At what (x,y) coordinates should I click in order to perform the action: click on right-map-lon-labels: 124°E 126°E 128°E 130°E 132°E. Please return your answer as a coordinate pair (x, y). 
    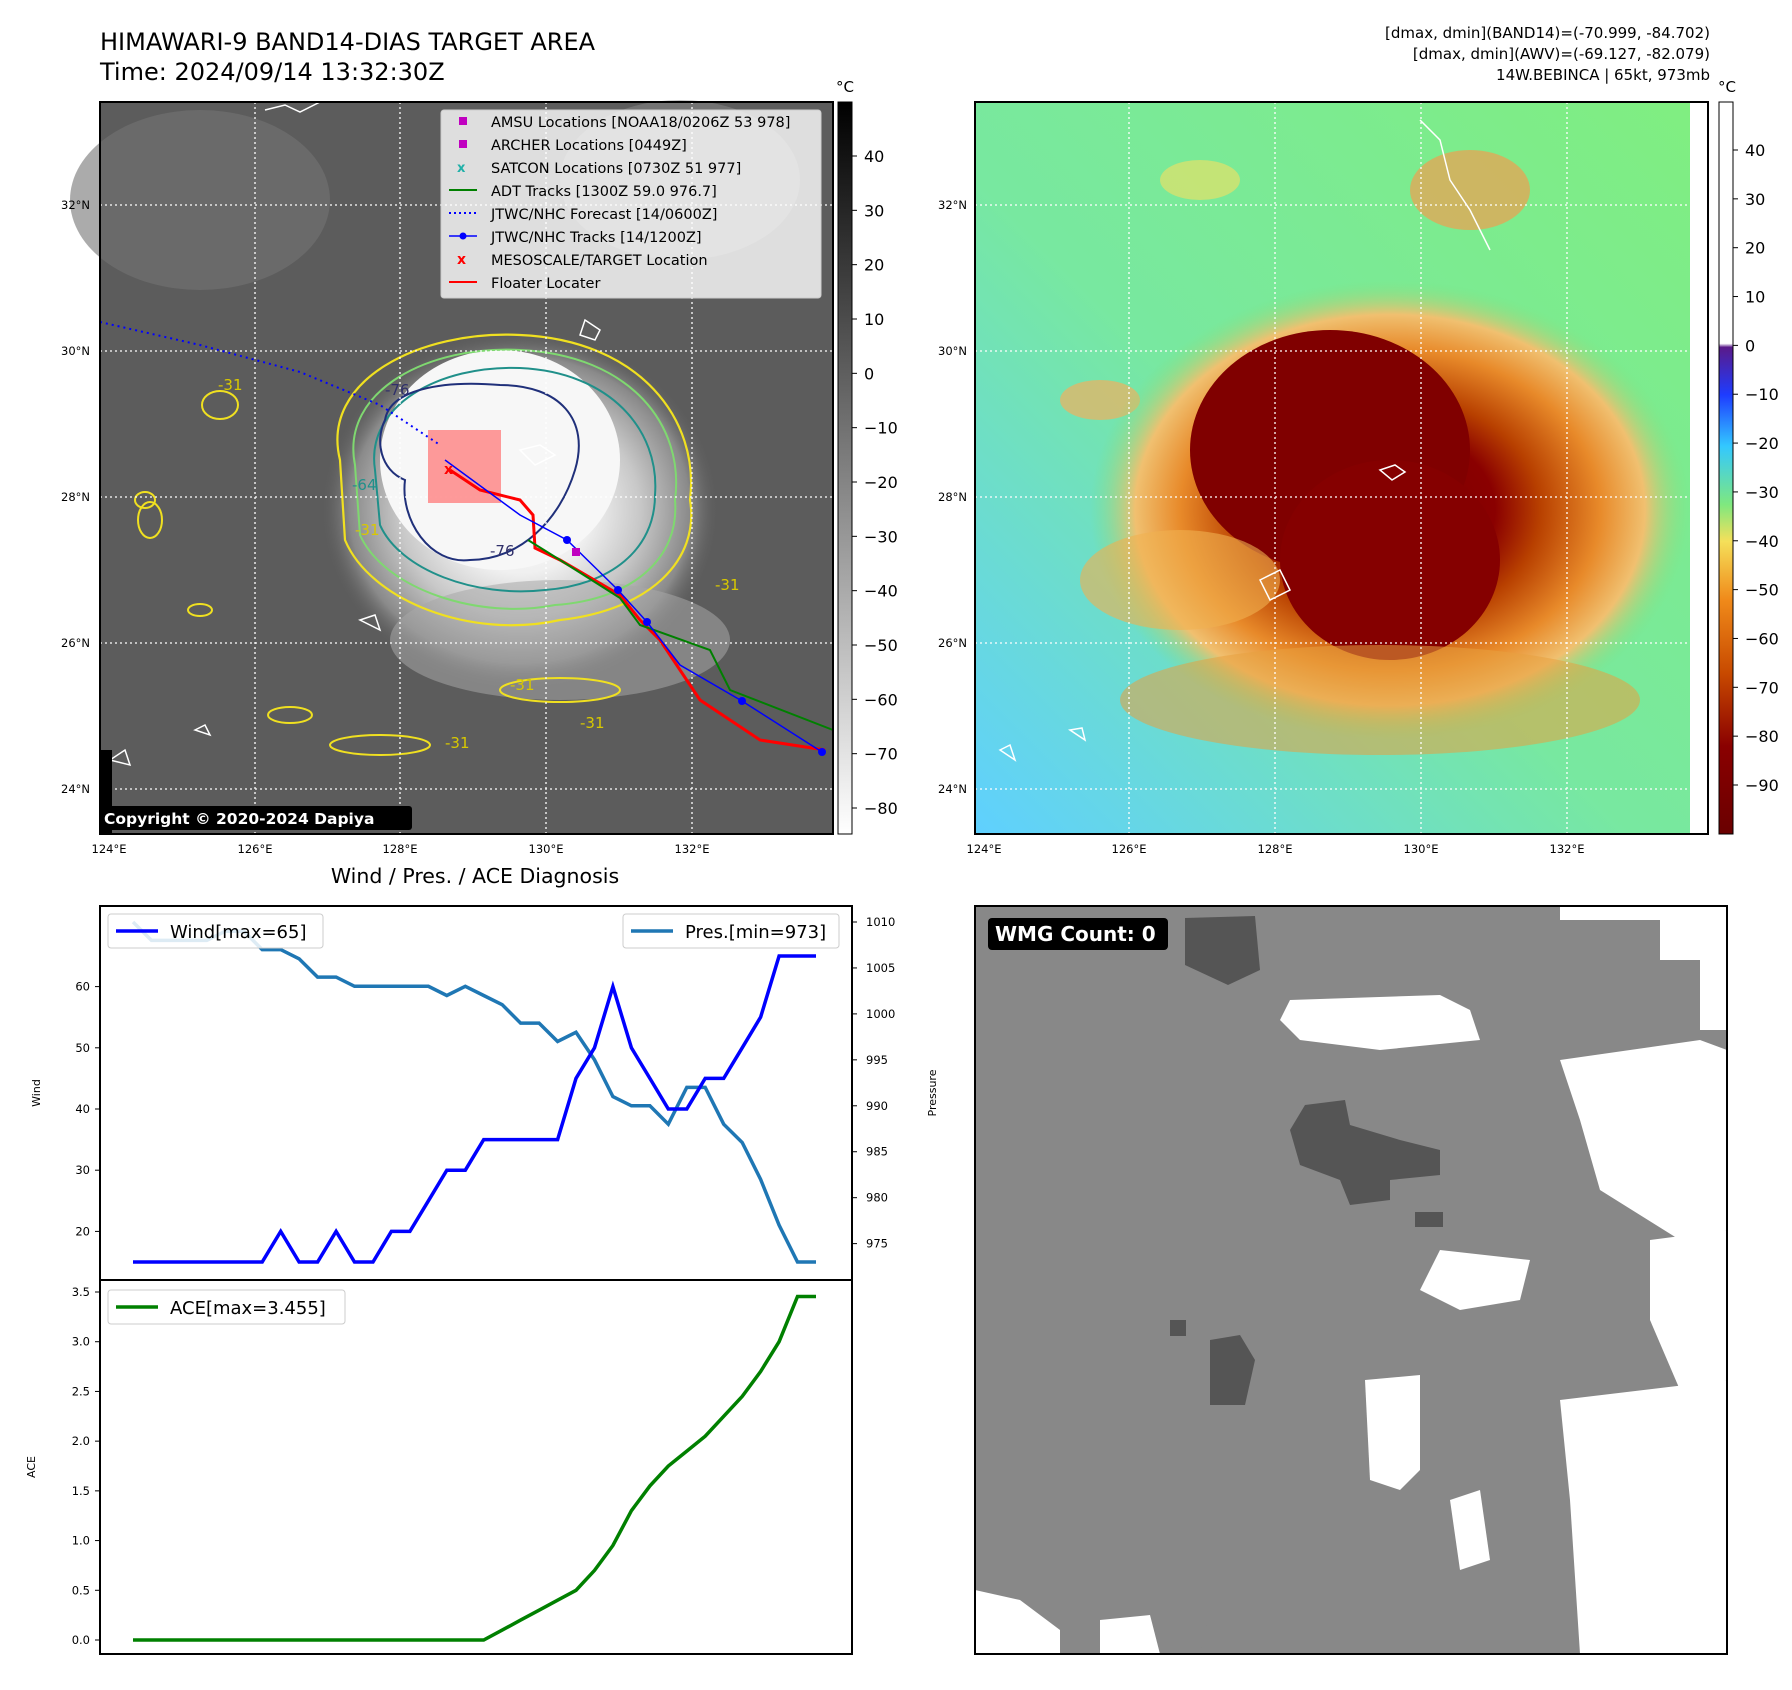
    Looking at the image, I should click on (1276, 849).